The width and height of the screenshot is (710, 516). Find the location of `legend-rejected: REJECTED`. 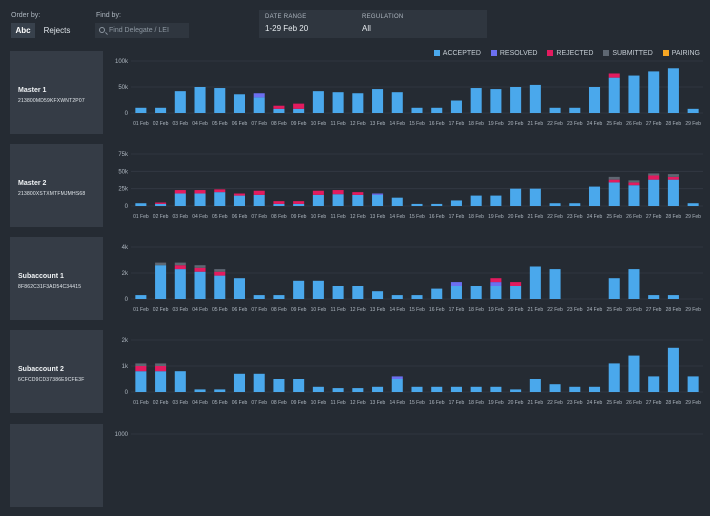

legend-rejected: REJECTED is located at coordinates (570, 53).